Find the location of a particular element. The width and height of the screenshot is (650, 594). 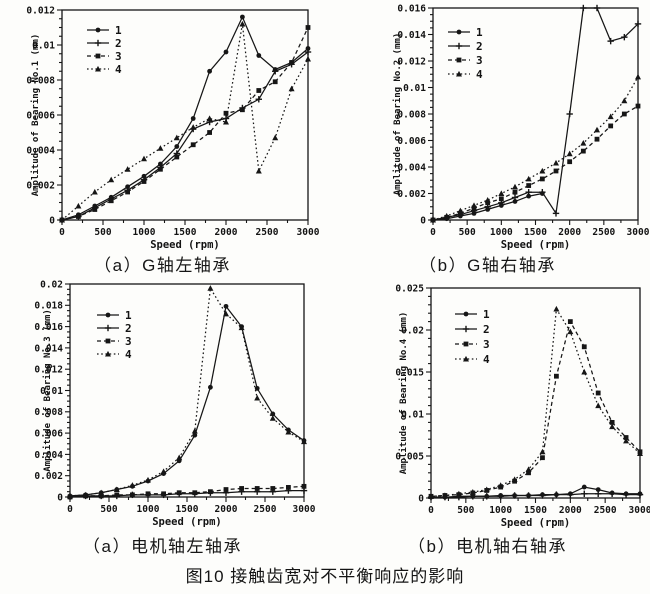

svg-text: Amplitude of Bearing No.2 (mm) is located at coordinates (397, 114).